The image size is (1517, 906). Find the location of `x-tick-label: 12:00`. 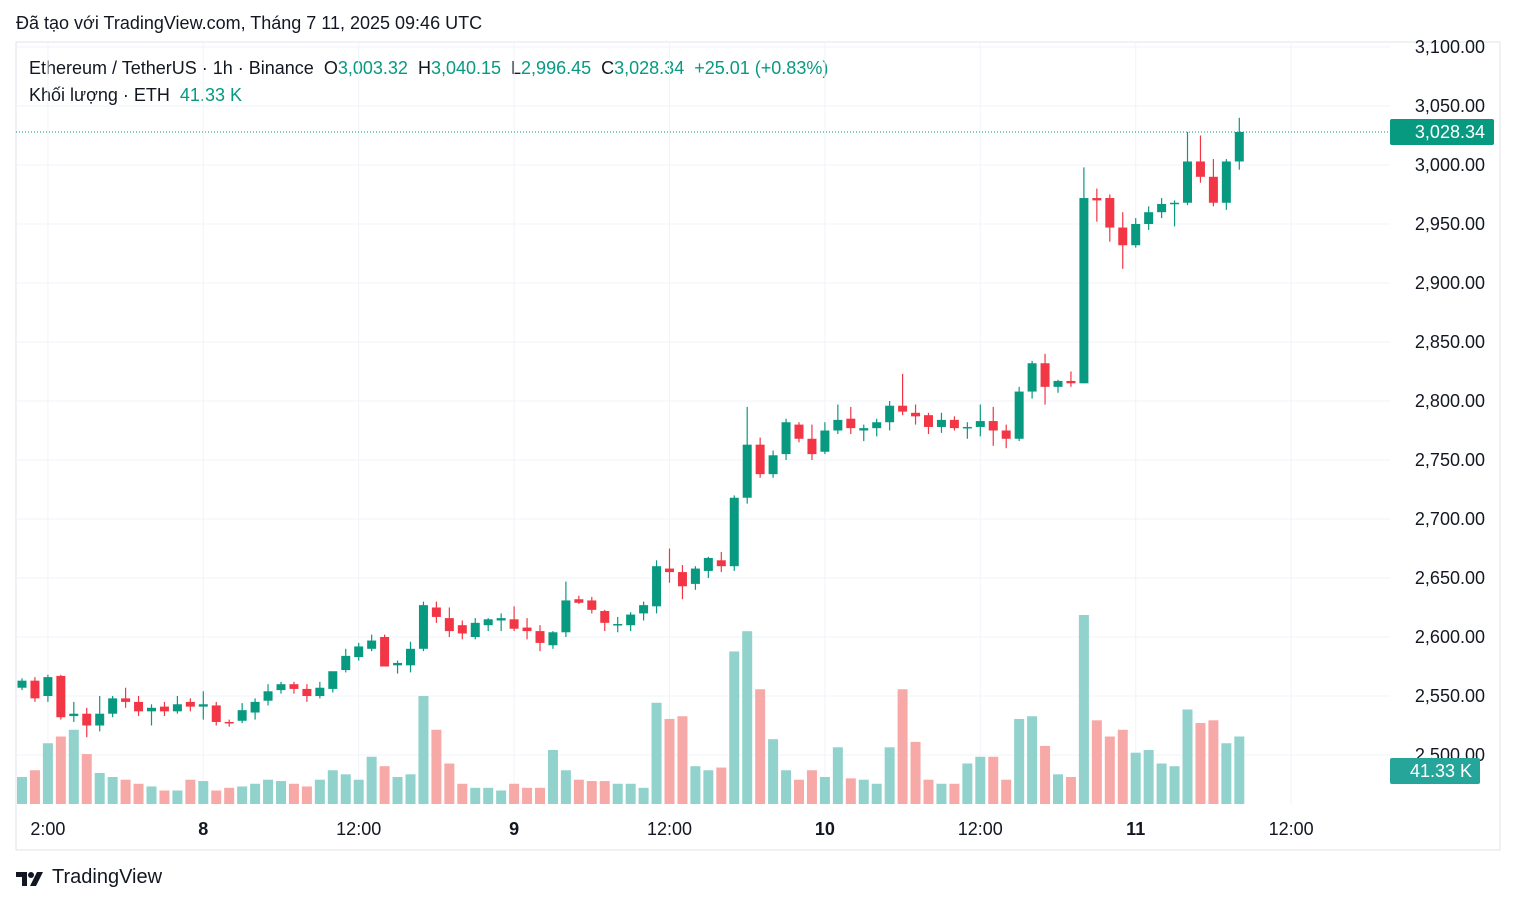

x-tick-label: 12:00 is located at coordinates (1291, 829).